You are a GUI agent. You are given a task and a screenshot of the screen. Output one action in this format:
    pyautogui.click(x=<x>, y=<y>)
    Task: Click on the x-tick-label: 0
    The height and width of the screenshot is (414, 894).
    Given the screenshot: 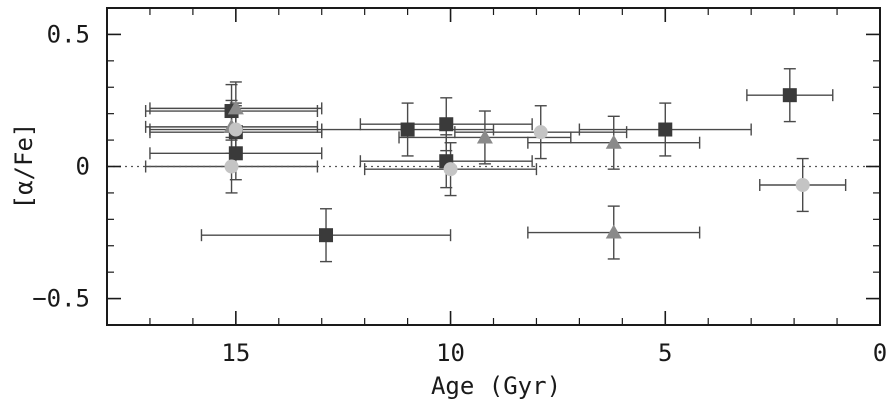 What is the action you would take?
    pyautogui.click(x=880, y=353)
    